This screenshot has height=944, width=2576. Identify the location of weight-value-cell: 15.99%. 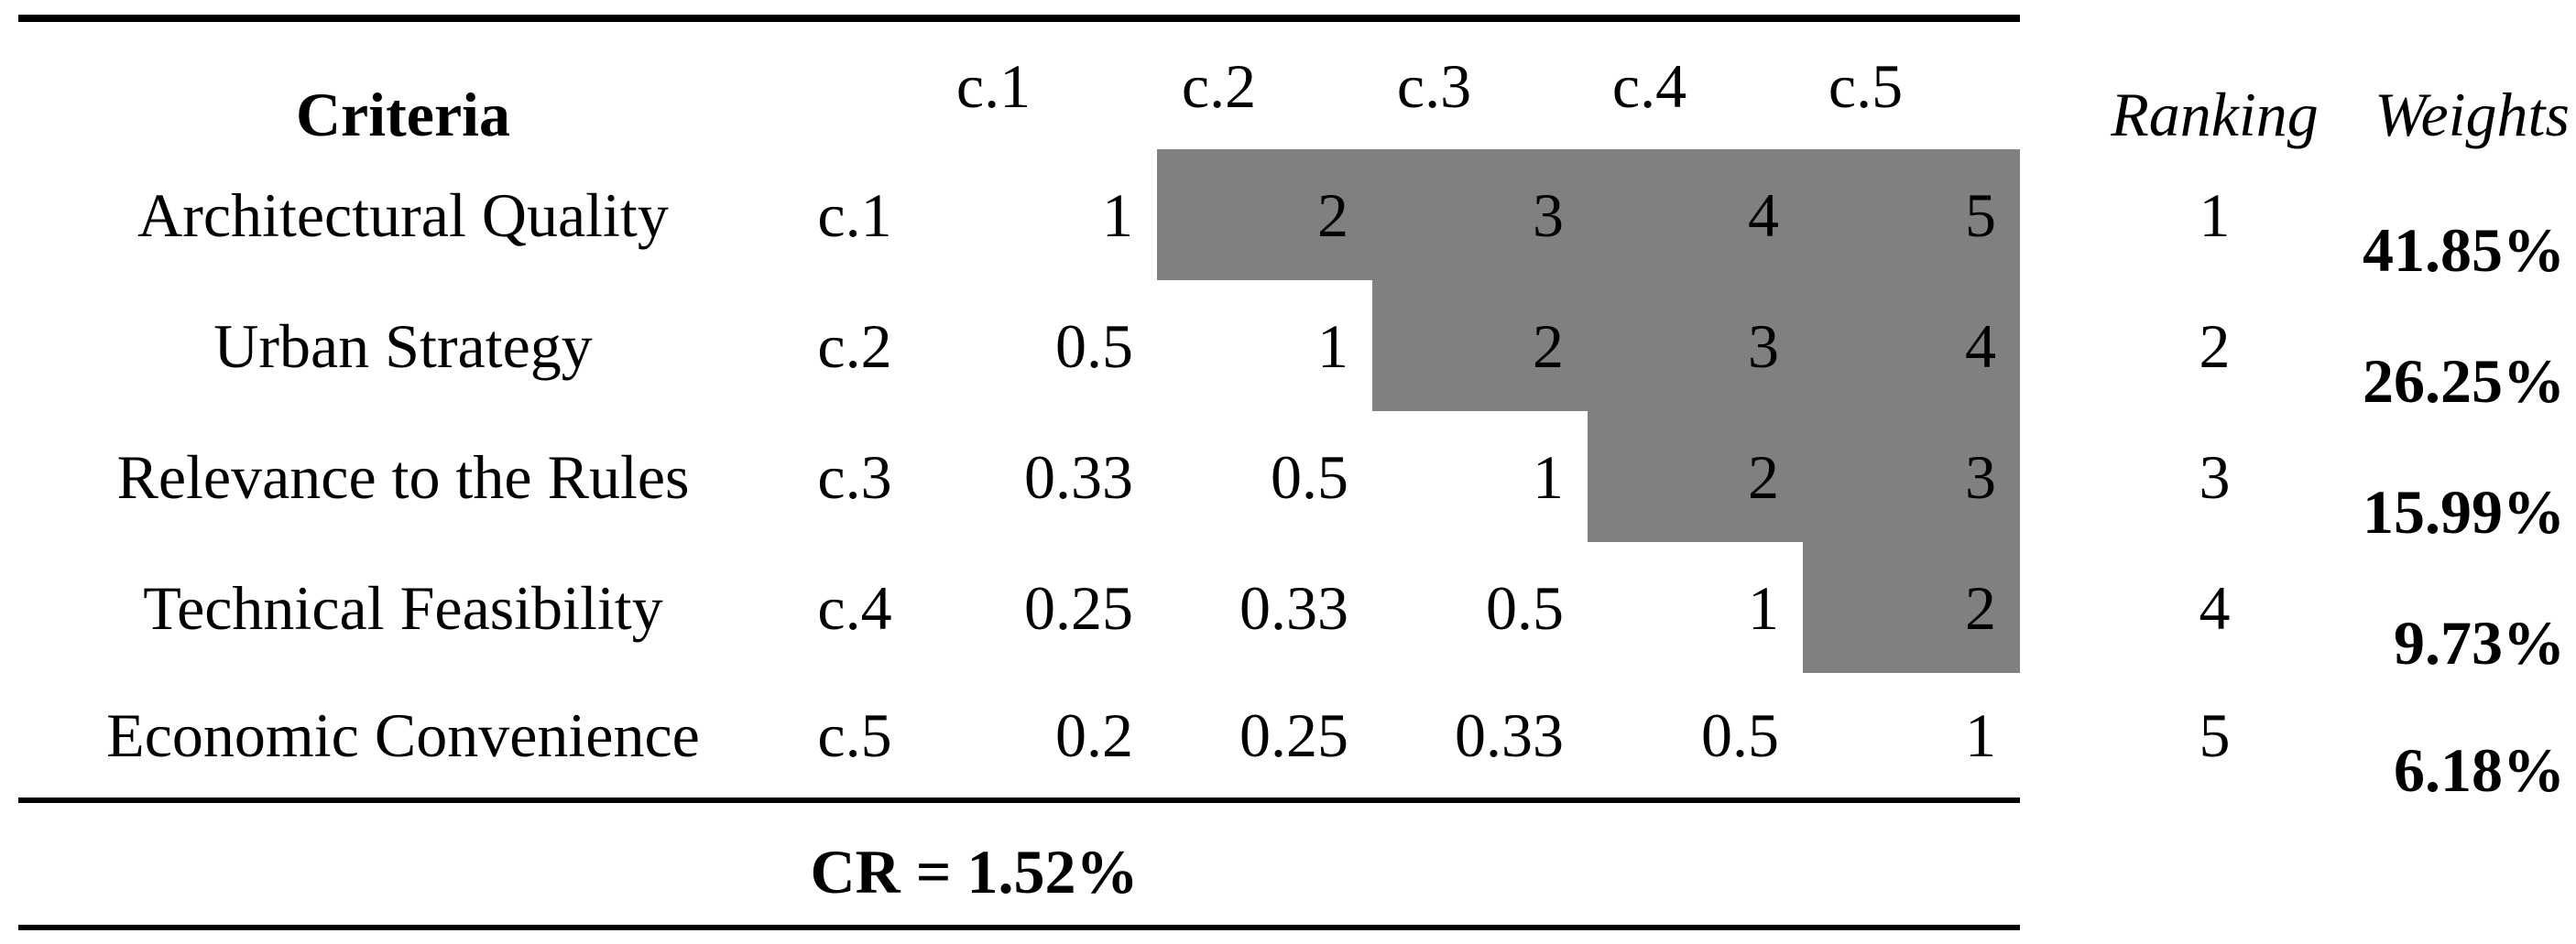
(2459, 479).